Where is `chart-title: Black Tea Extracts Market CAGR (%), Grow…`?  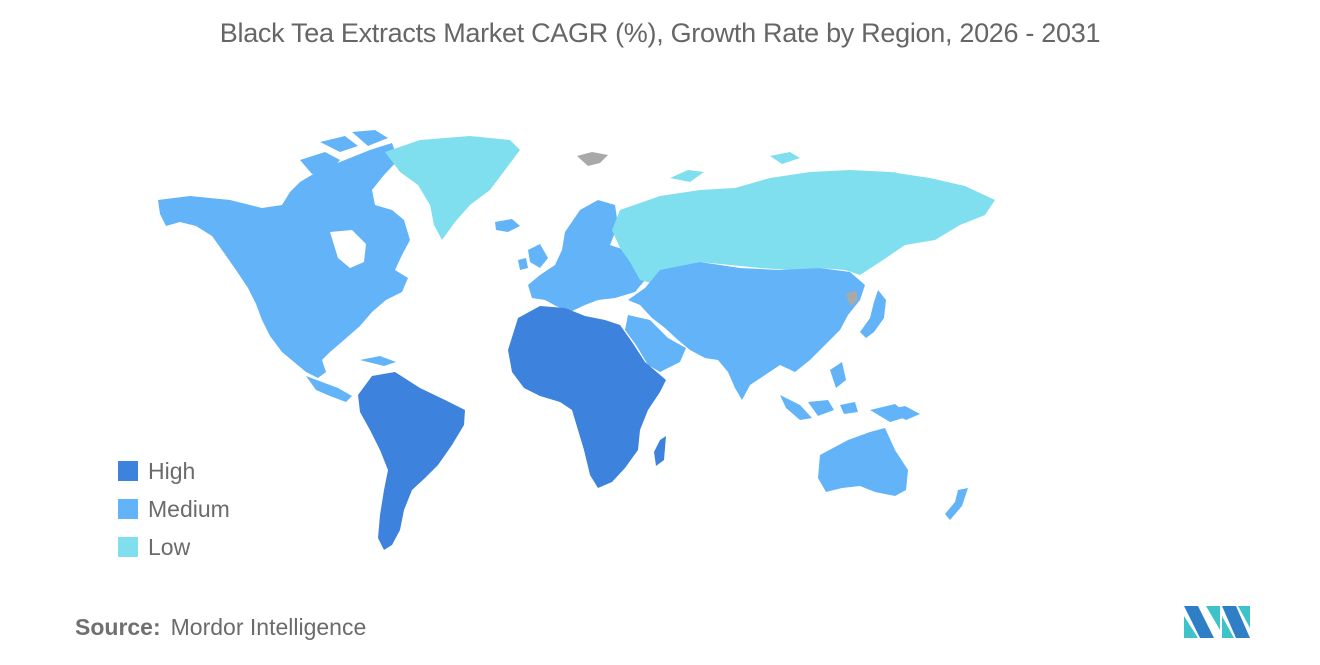 chart-title: Black Tea Extracts Market CAGR (%), Grow… is located at coordinates (660, 33).